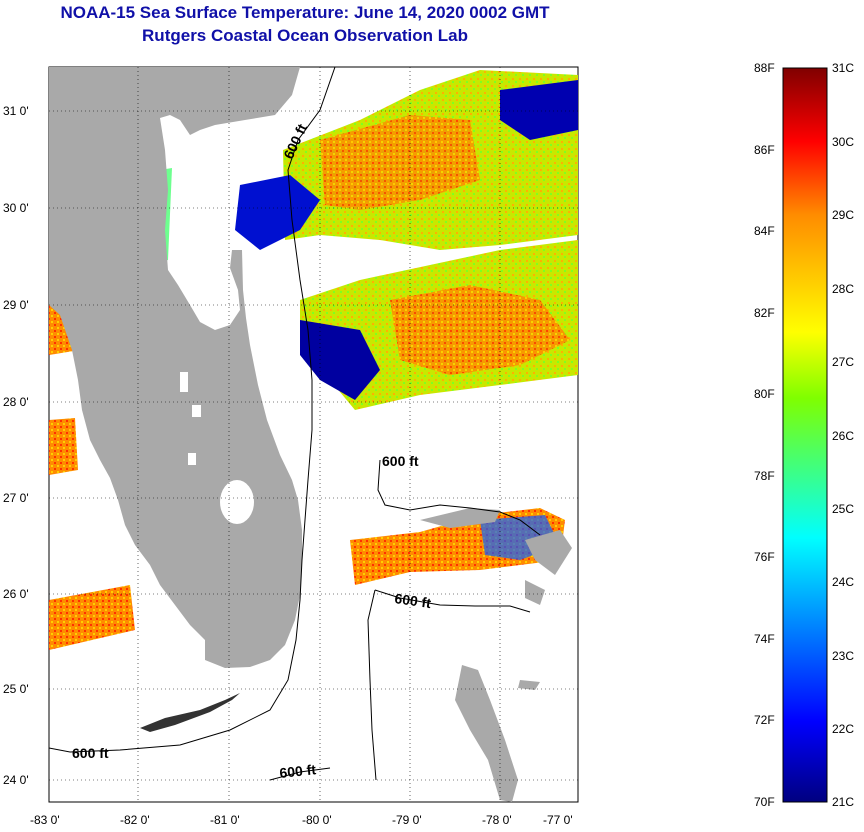 The image size is (864, 832). Describe the element at coordinates (764, 802) in the screenshot. I see `colorbar-f-label: 70F` at that location.